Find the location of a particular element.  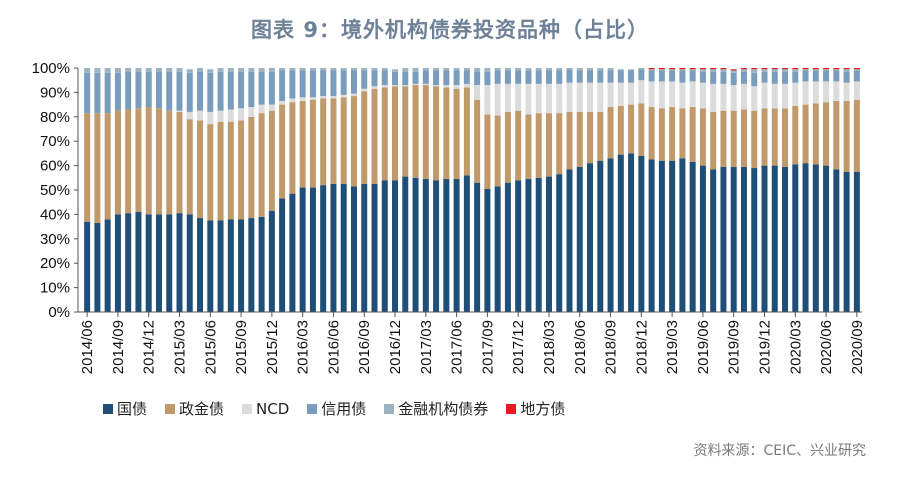

y-tick-label: 80% is located at coordinates (55, 117).